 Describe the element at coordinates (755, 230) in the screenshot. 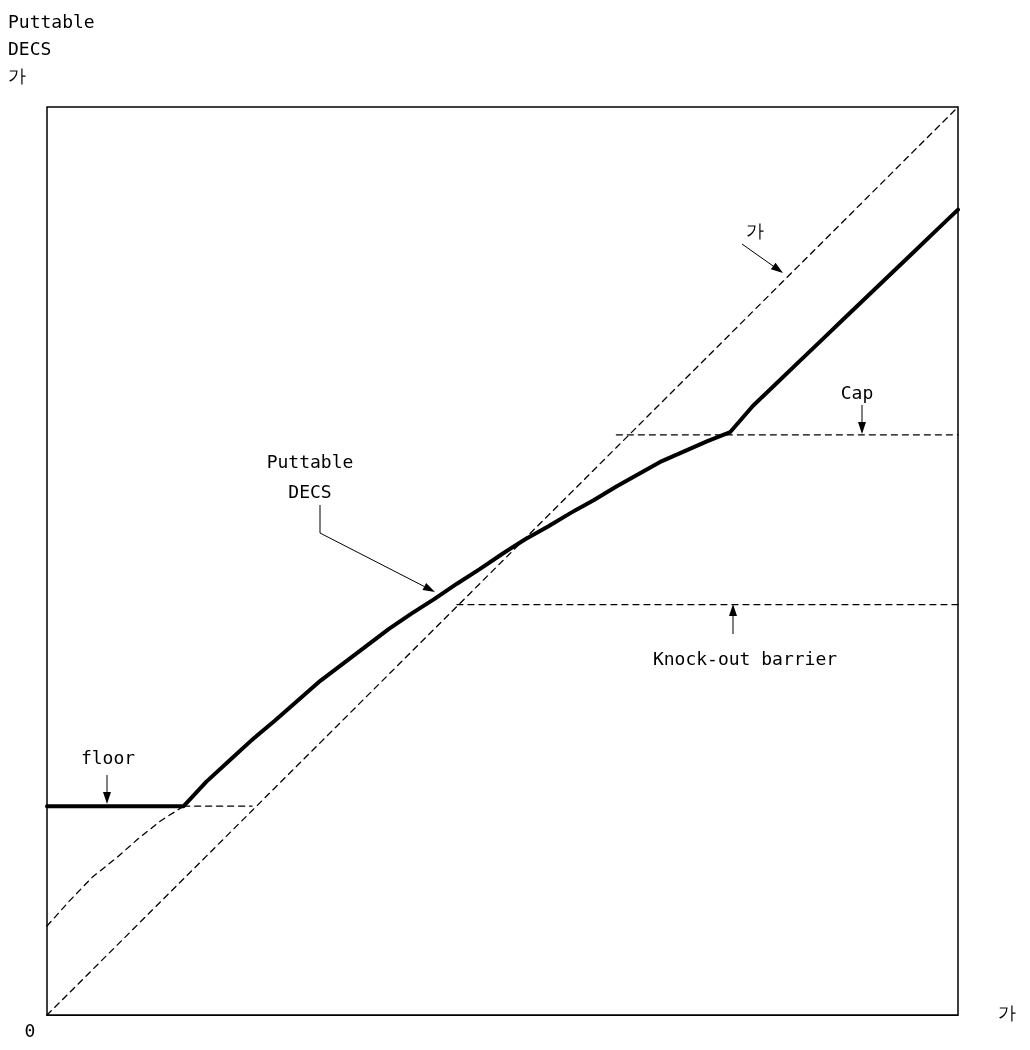

I see `annotation: 가` at that location.